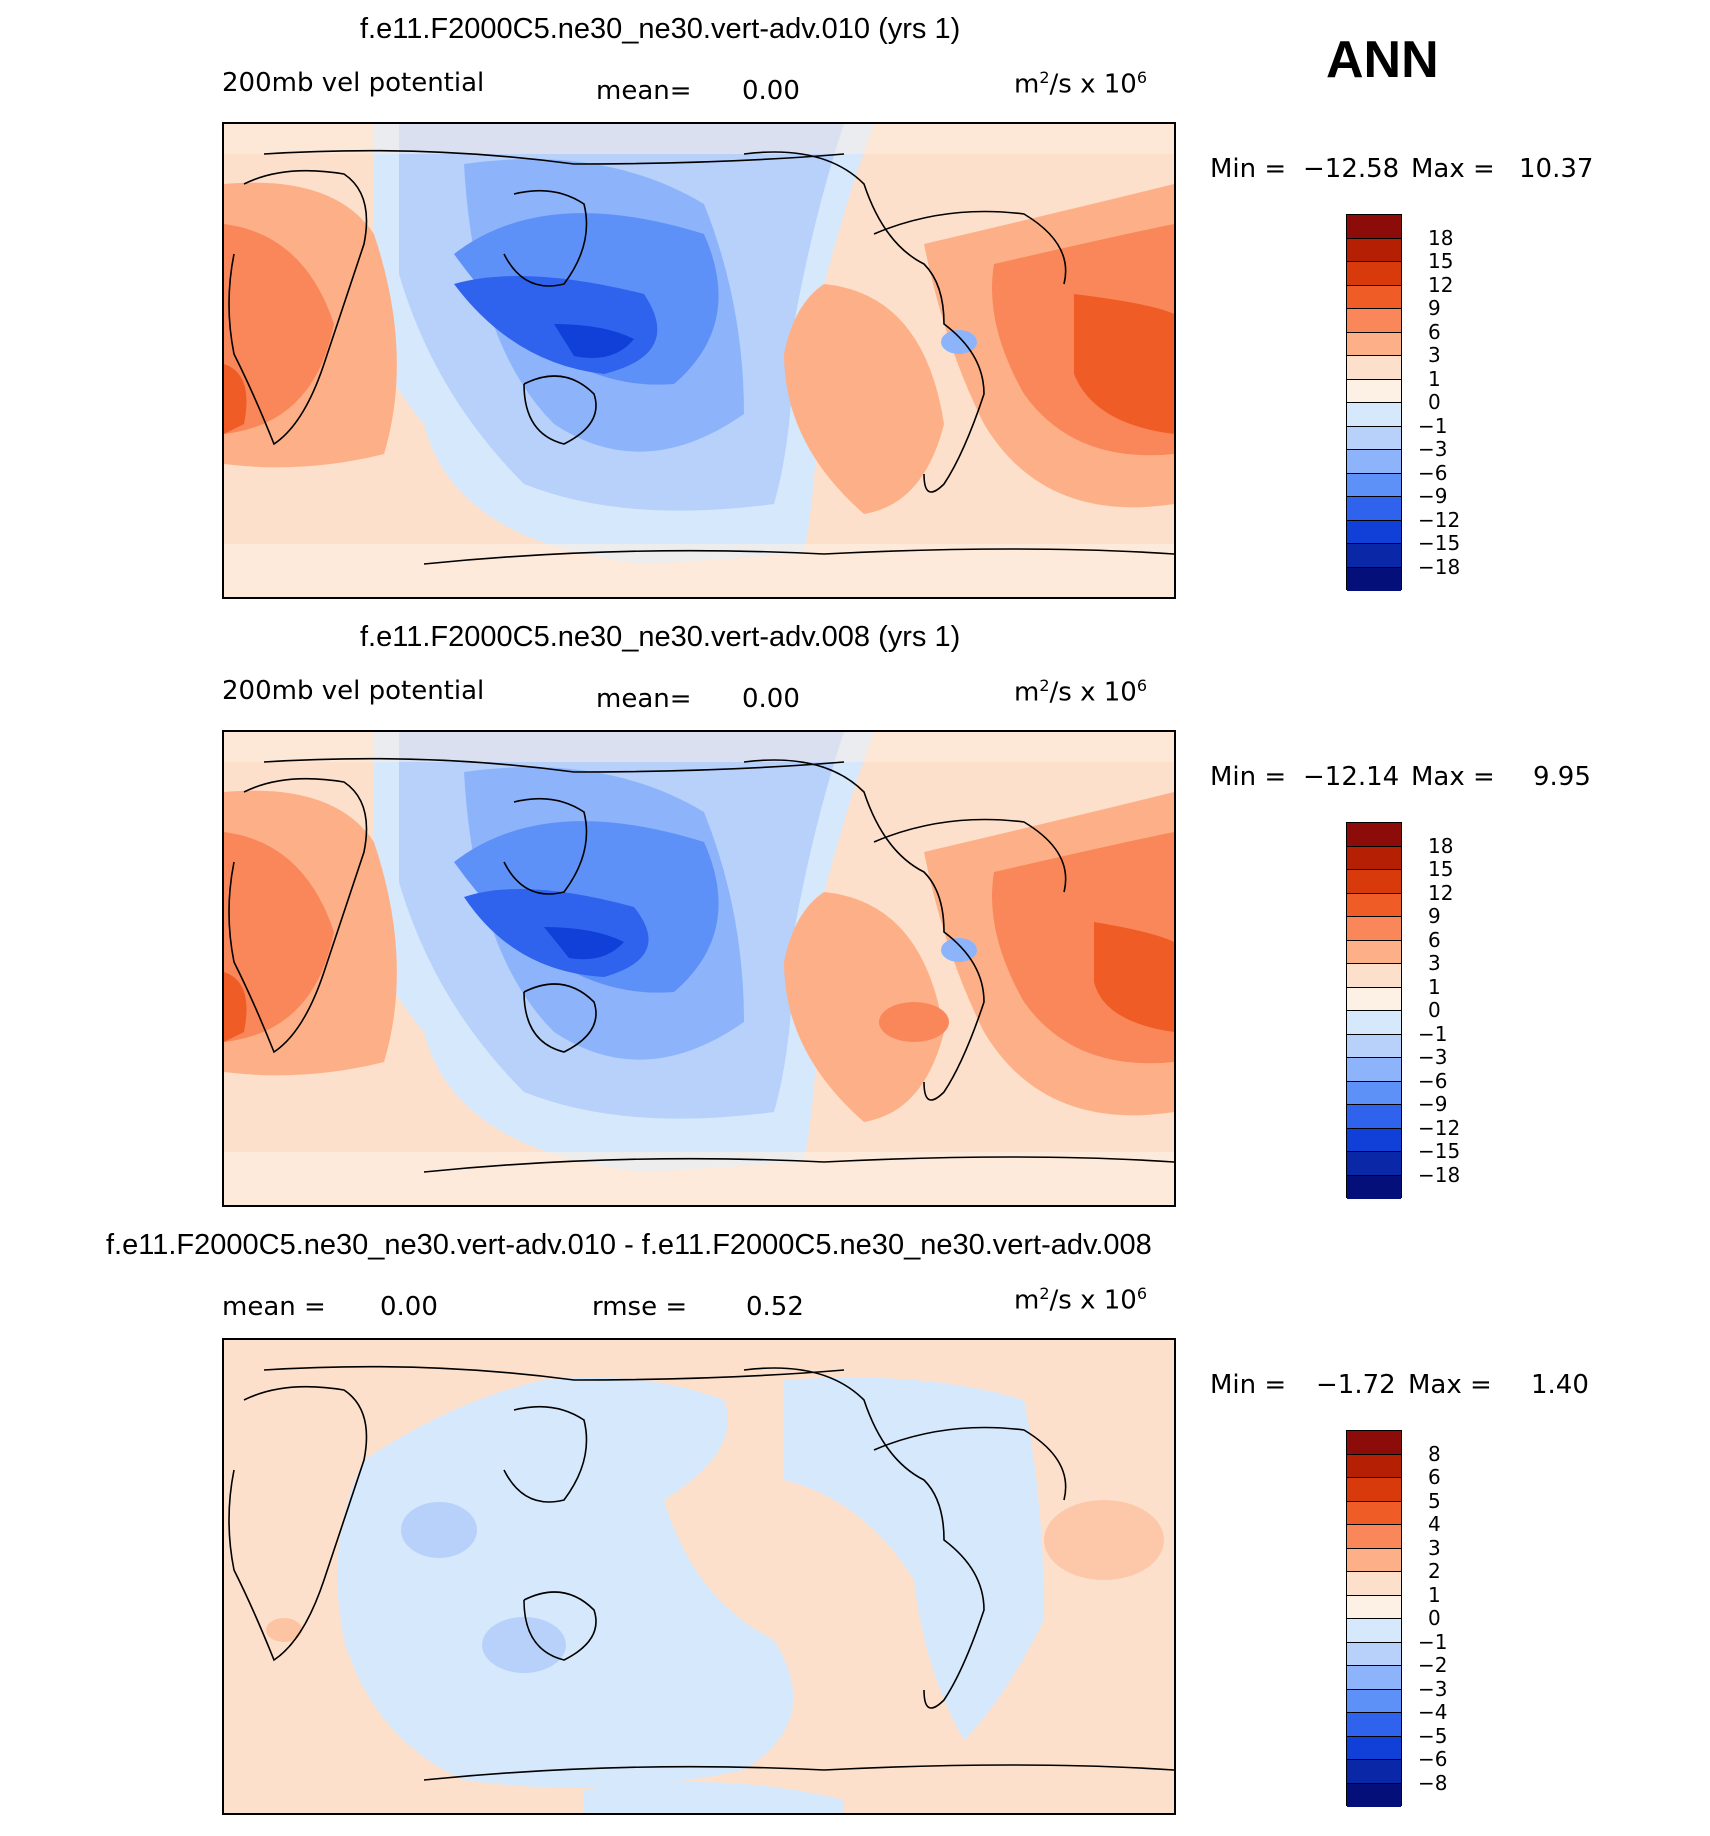 This screenshot has height=1836, width=1710. I want to click on colorbar-level-label: −2, so click(1433, 1665).